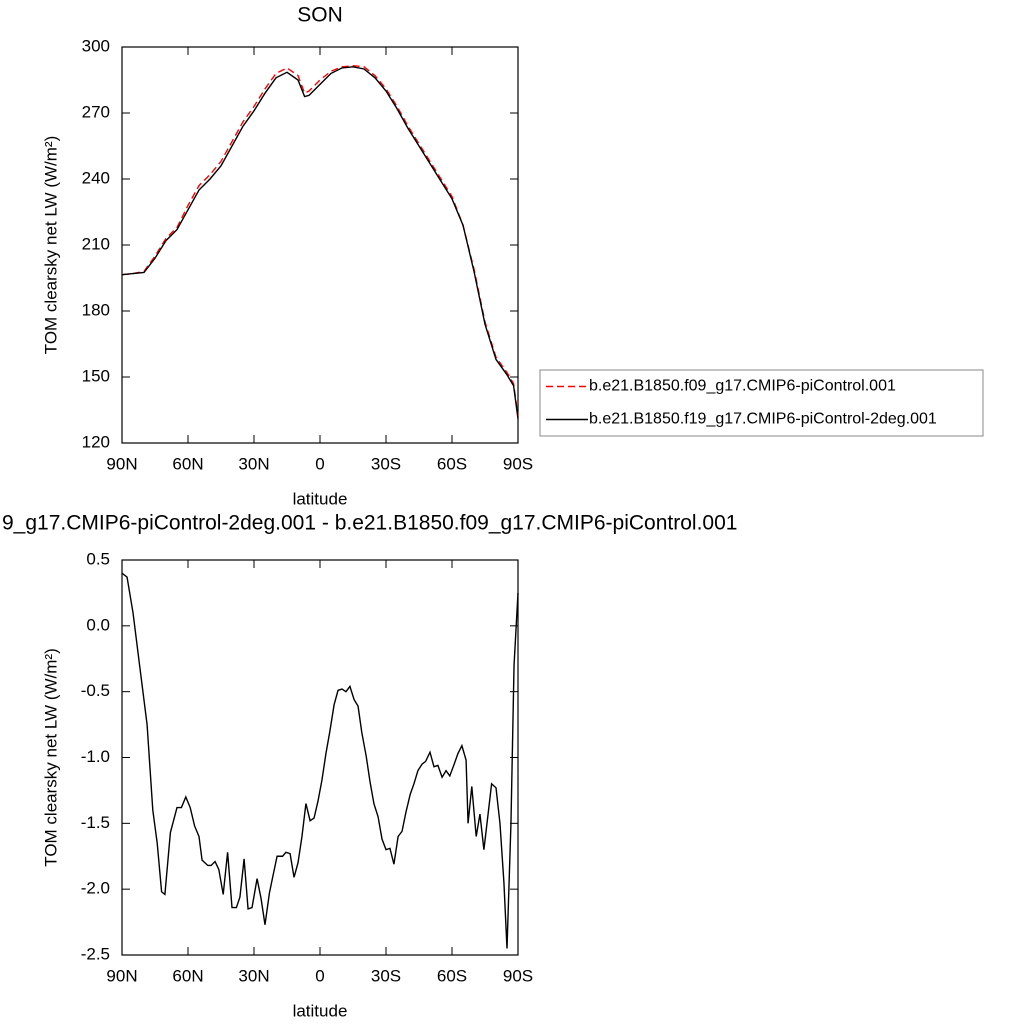 The width and height of the screenshot is (1024, 1024). I want to click on legend-box, so click(761, 403).